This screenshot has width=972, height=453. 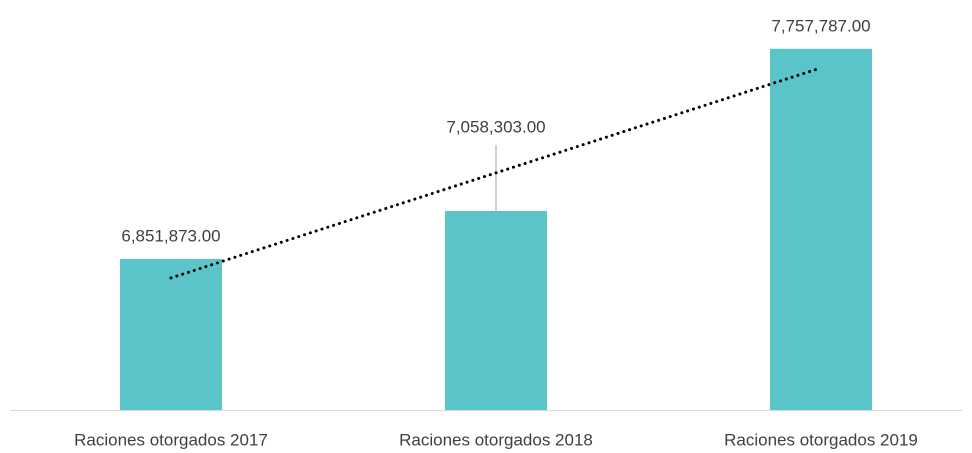 What do you see at coordinates (171, 439) in the screenshot?
I see `x-tick-label: Raciones otorgados 2017` at bounding box center [171, 439].